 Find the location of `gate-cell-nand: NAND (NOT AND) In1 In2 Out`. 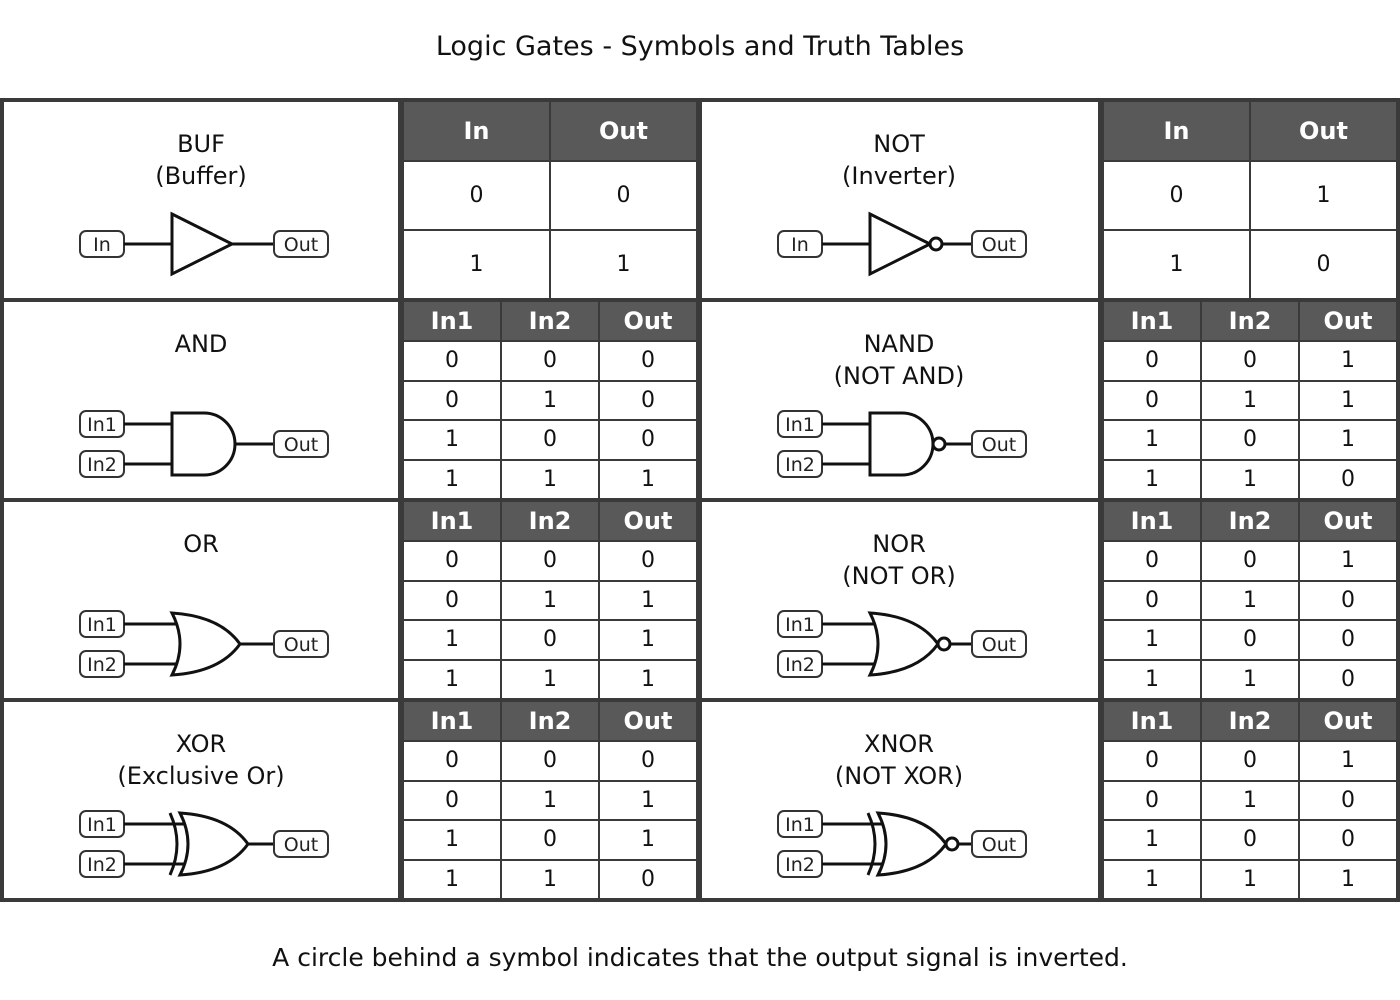

gate-cell-nand: NAND (NOT AND) In1 In2 Out is located at coordinates (899, 400).